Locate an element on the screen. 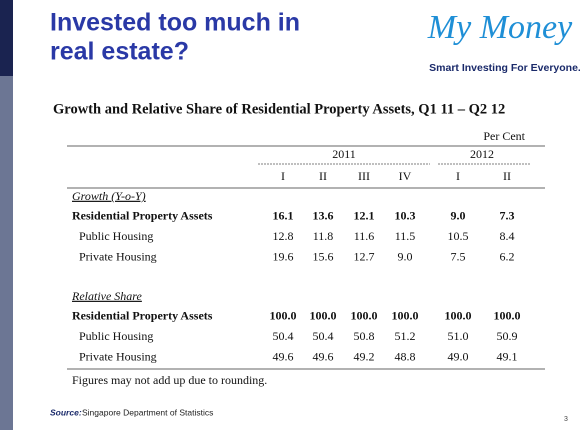 Image resolution: width=580 pixels, height=430 pixels. cell: 49.0 is located at coordinates (458, 356).